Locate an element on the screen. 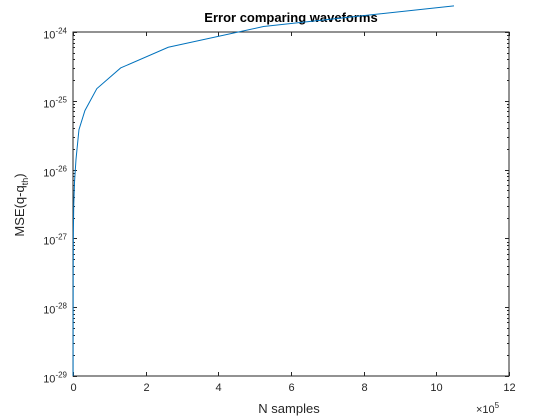  x-tick-label: 0 is located at coordinates (73, 388).